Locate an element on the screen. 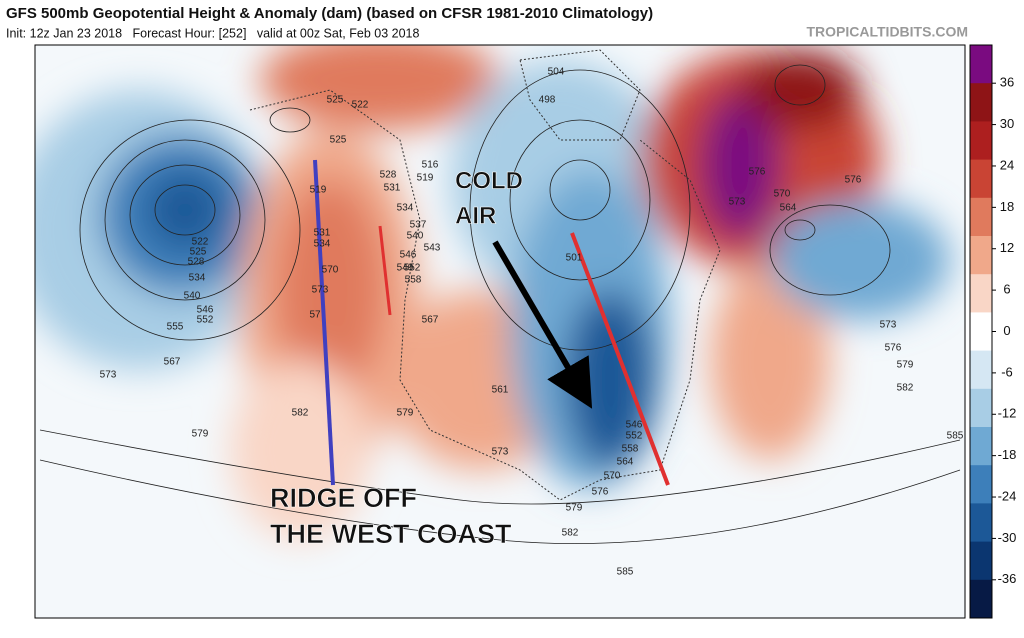  colorbar-label: -24 is located at coordinates (1007, 495).